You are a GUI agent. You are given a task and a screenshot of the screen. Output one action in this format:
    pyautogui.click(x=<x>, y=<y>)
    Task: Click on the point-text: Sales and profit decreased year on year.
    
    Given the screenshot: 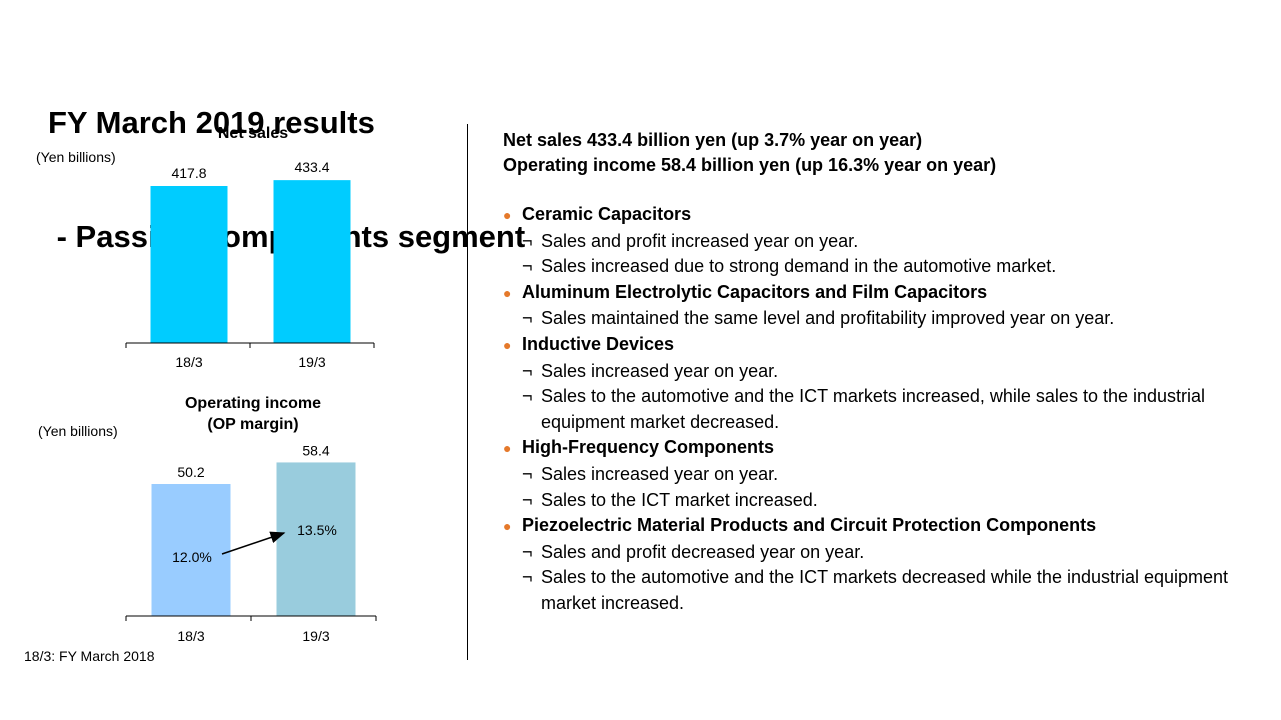 What is the action you would take?
    pyautogui.click(x=703, y=551)
    